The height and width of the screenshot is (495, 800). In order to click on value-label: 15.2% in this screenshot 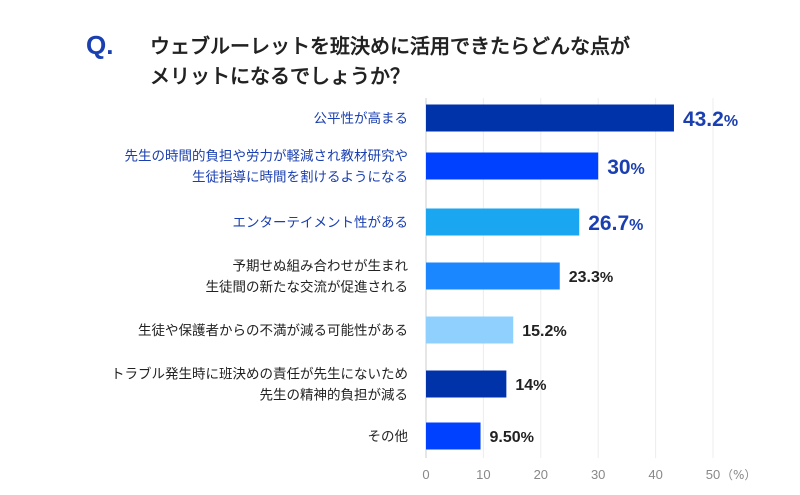, I will do `click(544, 331)`.